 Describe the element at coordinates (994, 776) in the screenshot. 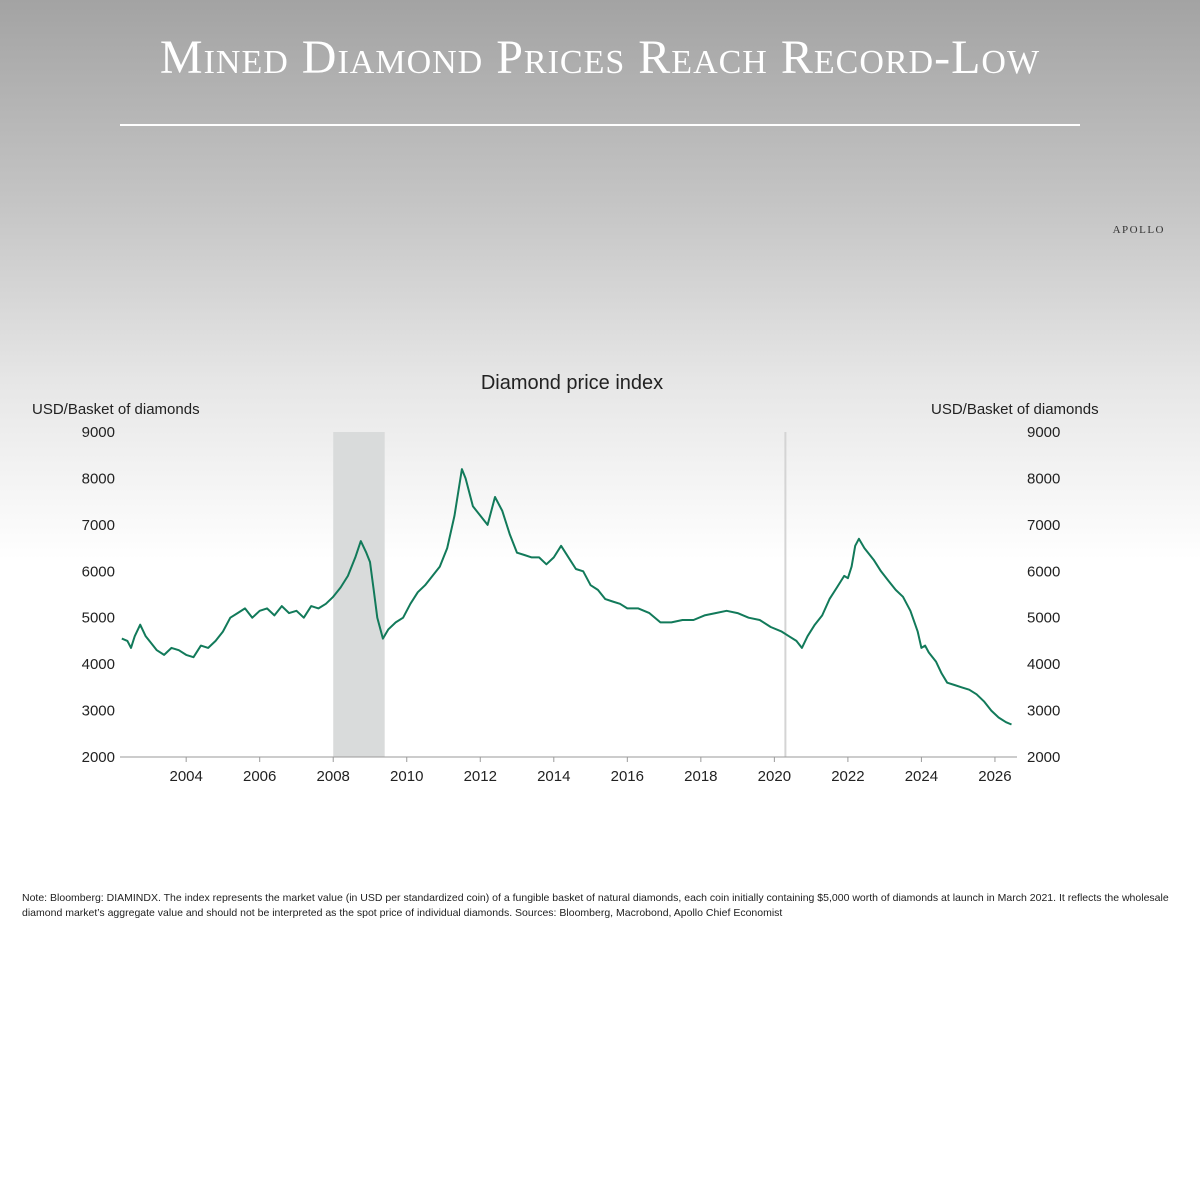

I see `x-tick-label: 2026` at that location.